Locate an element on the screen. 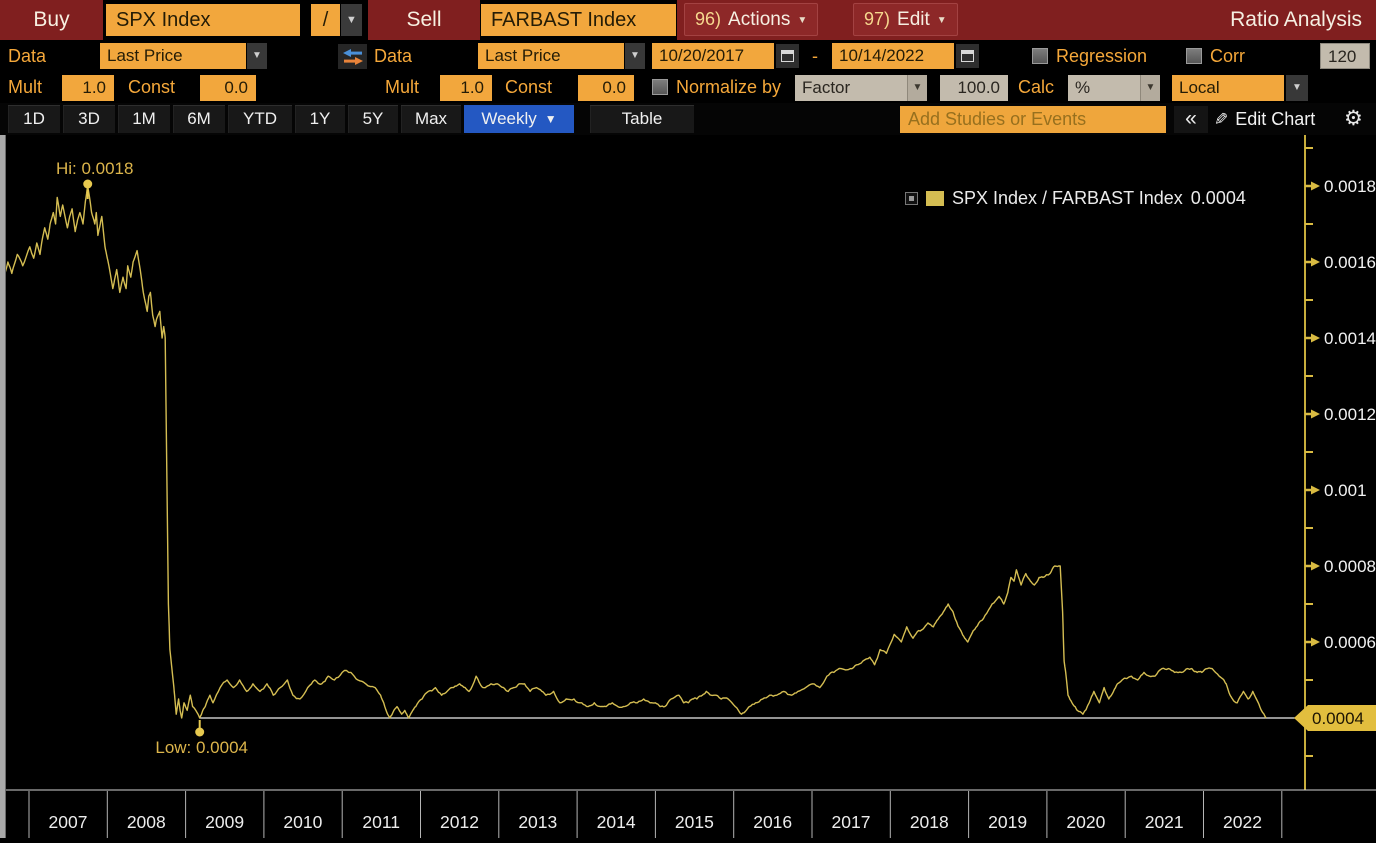  range-tab-6m: 6M is located at coordinates (199, 119).